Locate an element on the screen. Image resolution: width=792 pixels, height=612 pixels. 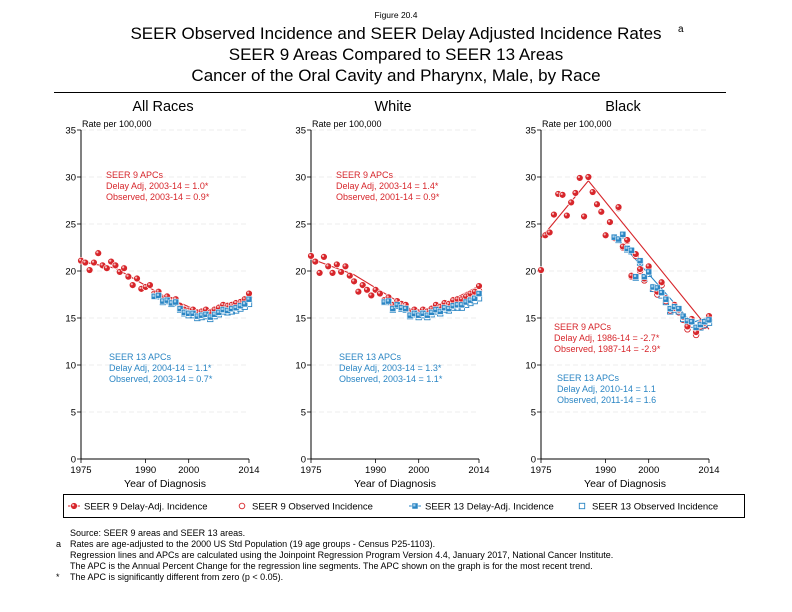
seer9-apc-line-2: Delay Adj, 2003-14 = 1.0* is located at coordinates (157, 186).